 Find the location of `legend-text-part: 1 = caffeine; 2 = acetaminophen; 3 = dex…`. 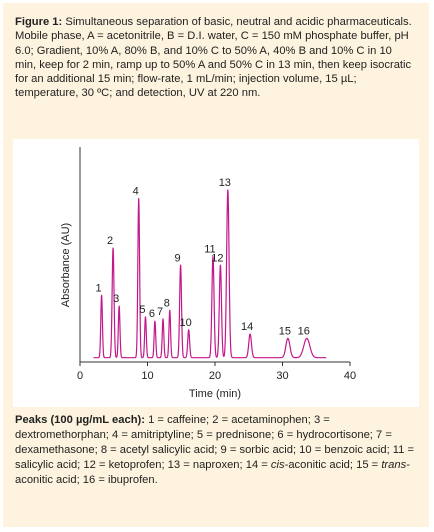

legend-text-part: 1 = caffeine; 2 = acetaminophen; 3 = dex… is located at coordinates (215, 442).